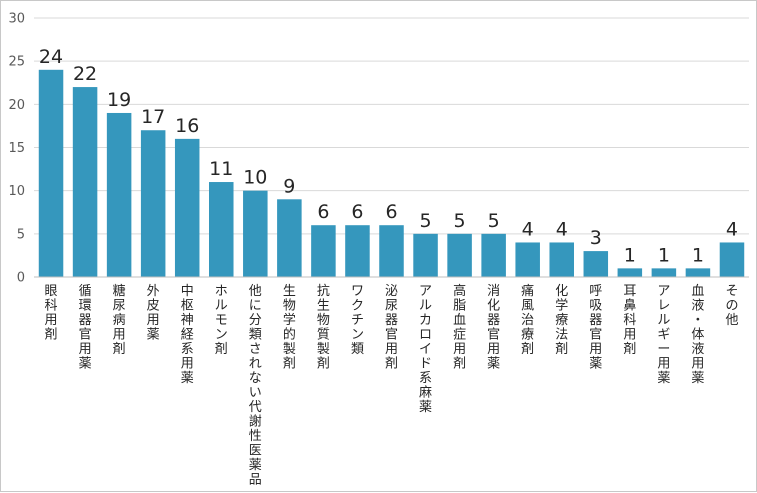  I want to click on data-label: 10, so click(255, 178).